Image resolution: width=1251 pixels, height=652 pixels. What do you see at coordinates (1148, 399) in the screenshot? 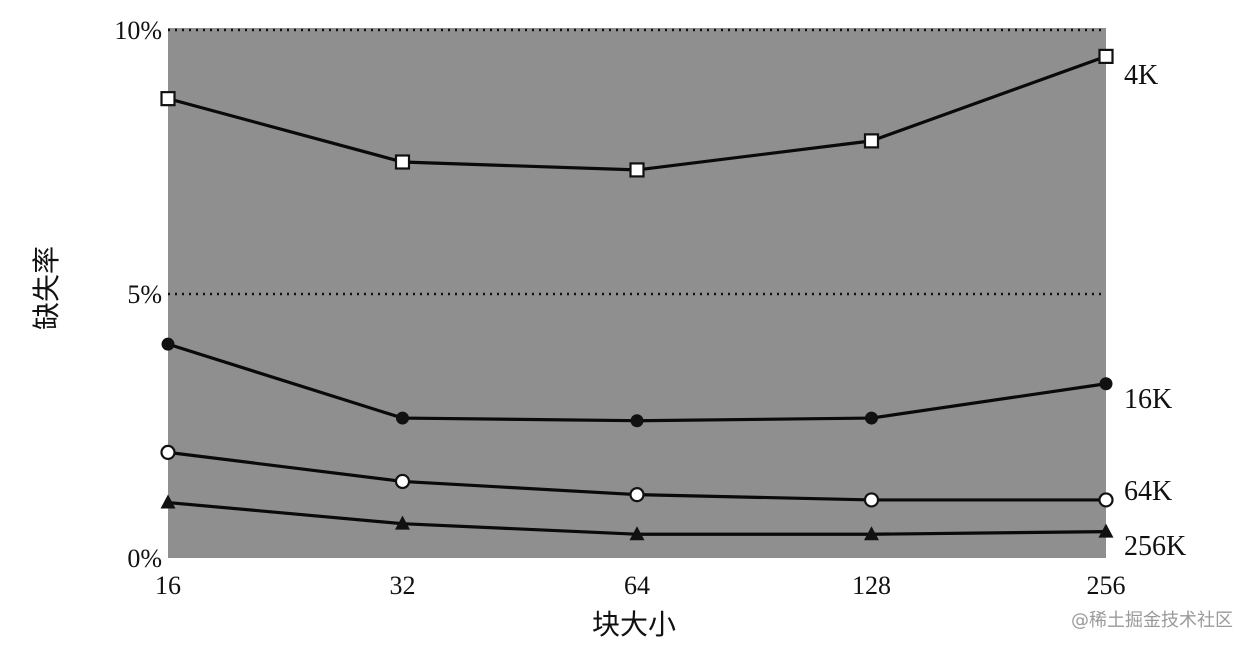
I see `series-label: 16K` at bounding box center [1148, 399].